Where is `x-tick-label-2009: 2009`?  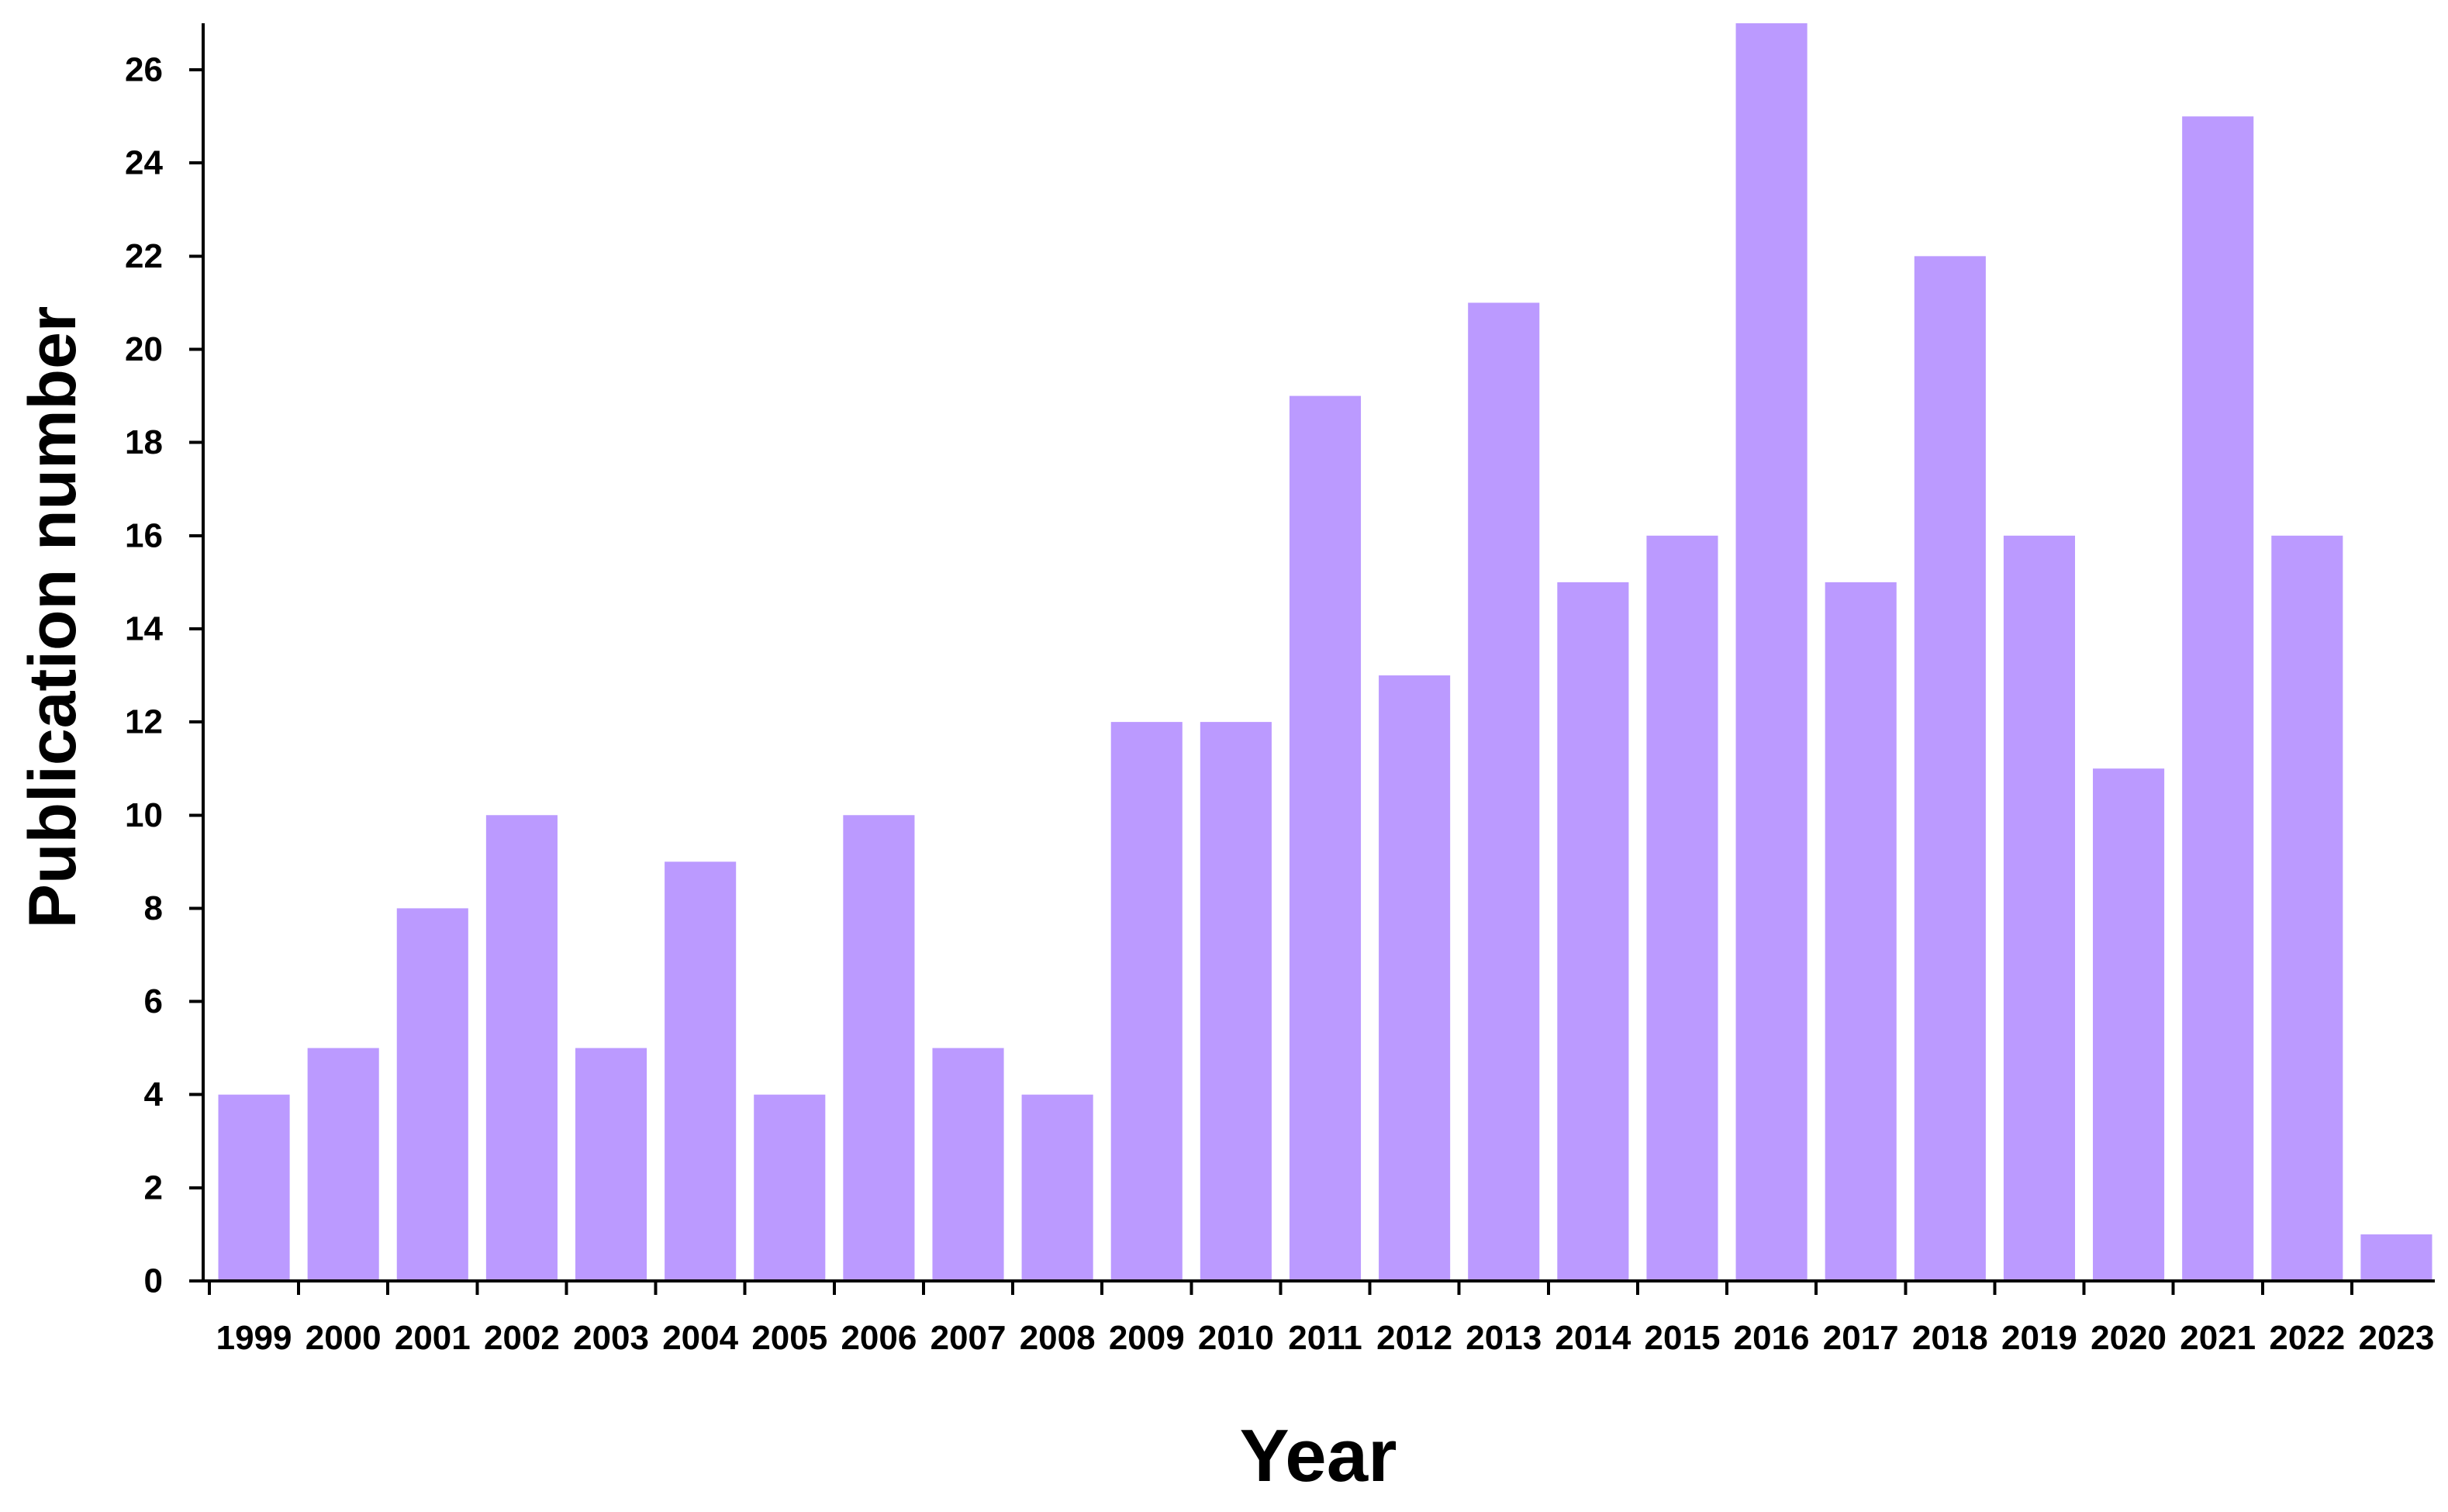 x-tick-label-2009: 2009 is located at coordinates (1147, 1338).